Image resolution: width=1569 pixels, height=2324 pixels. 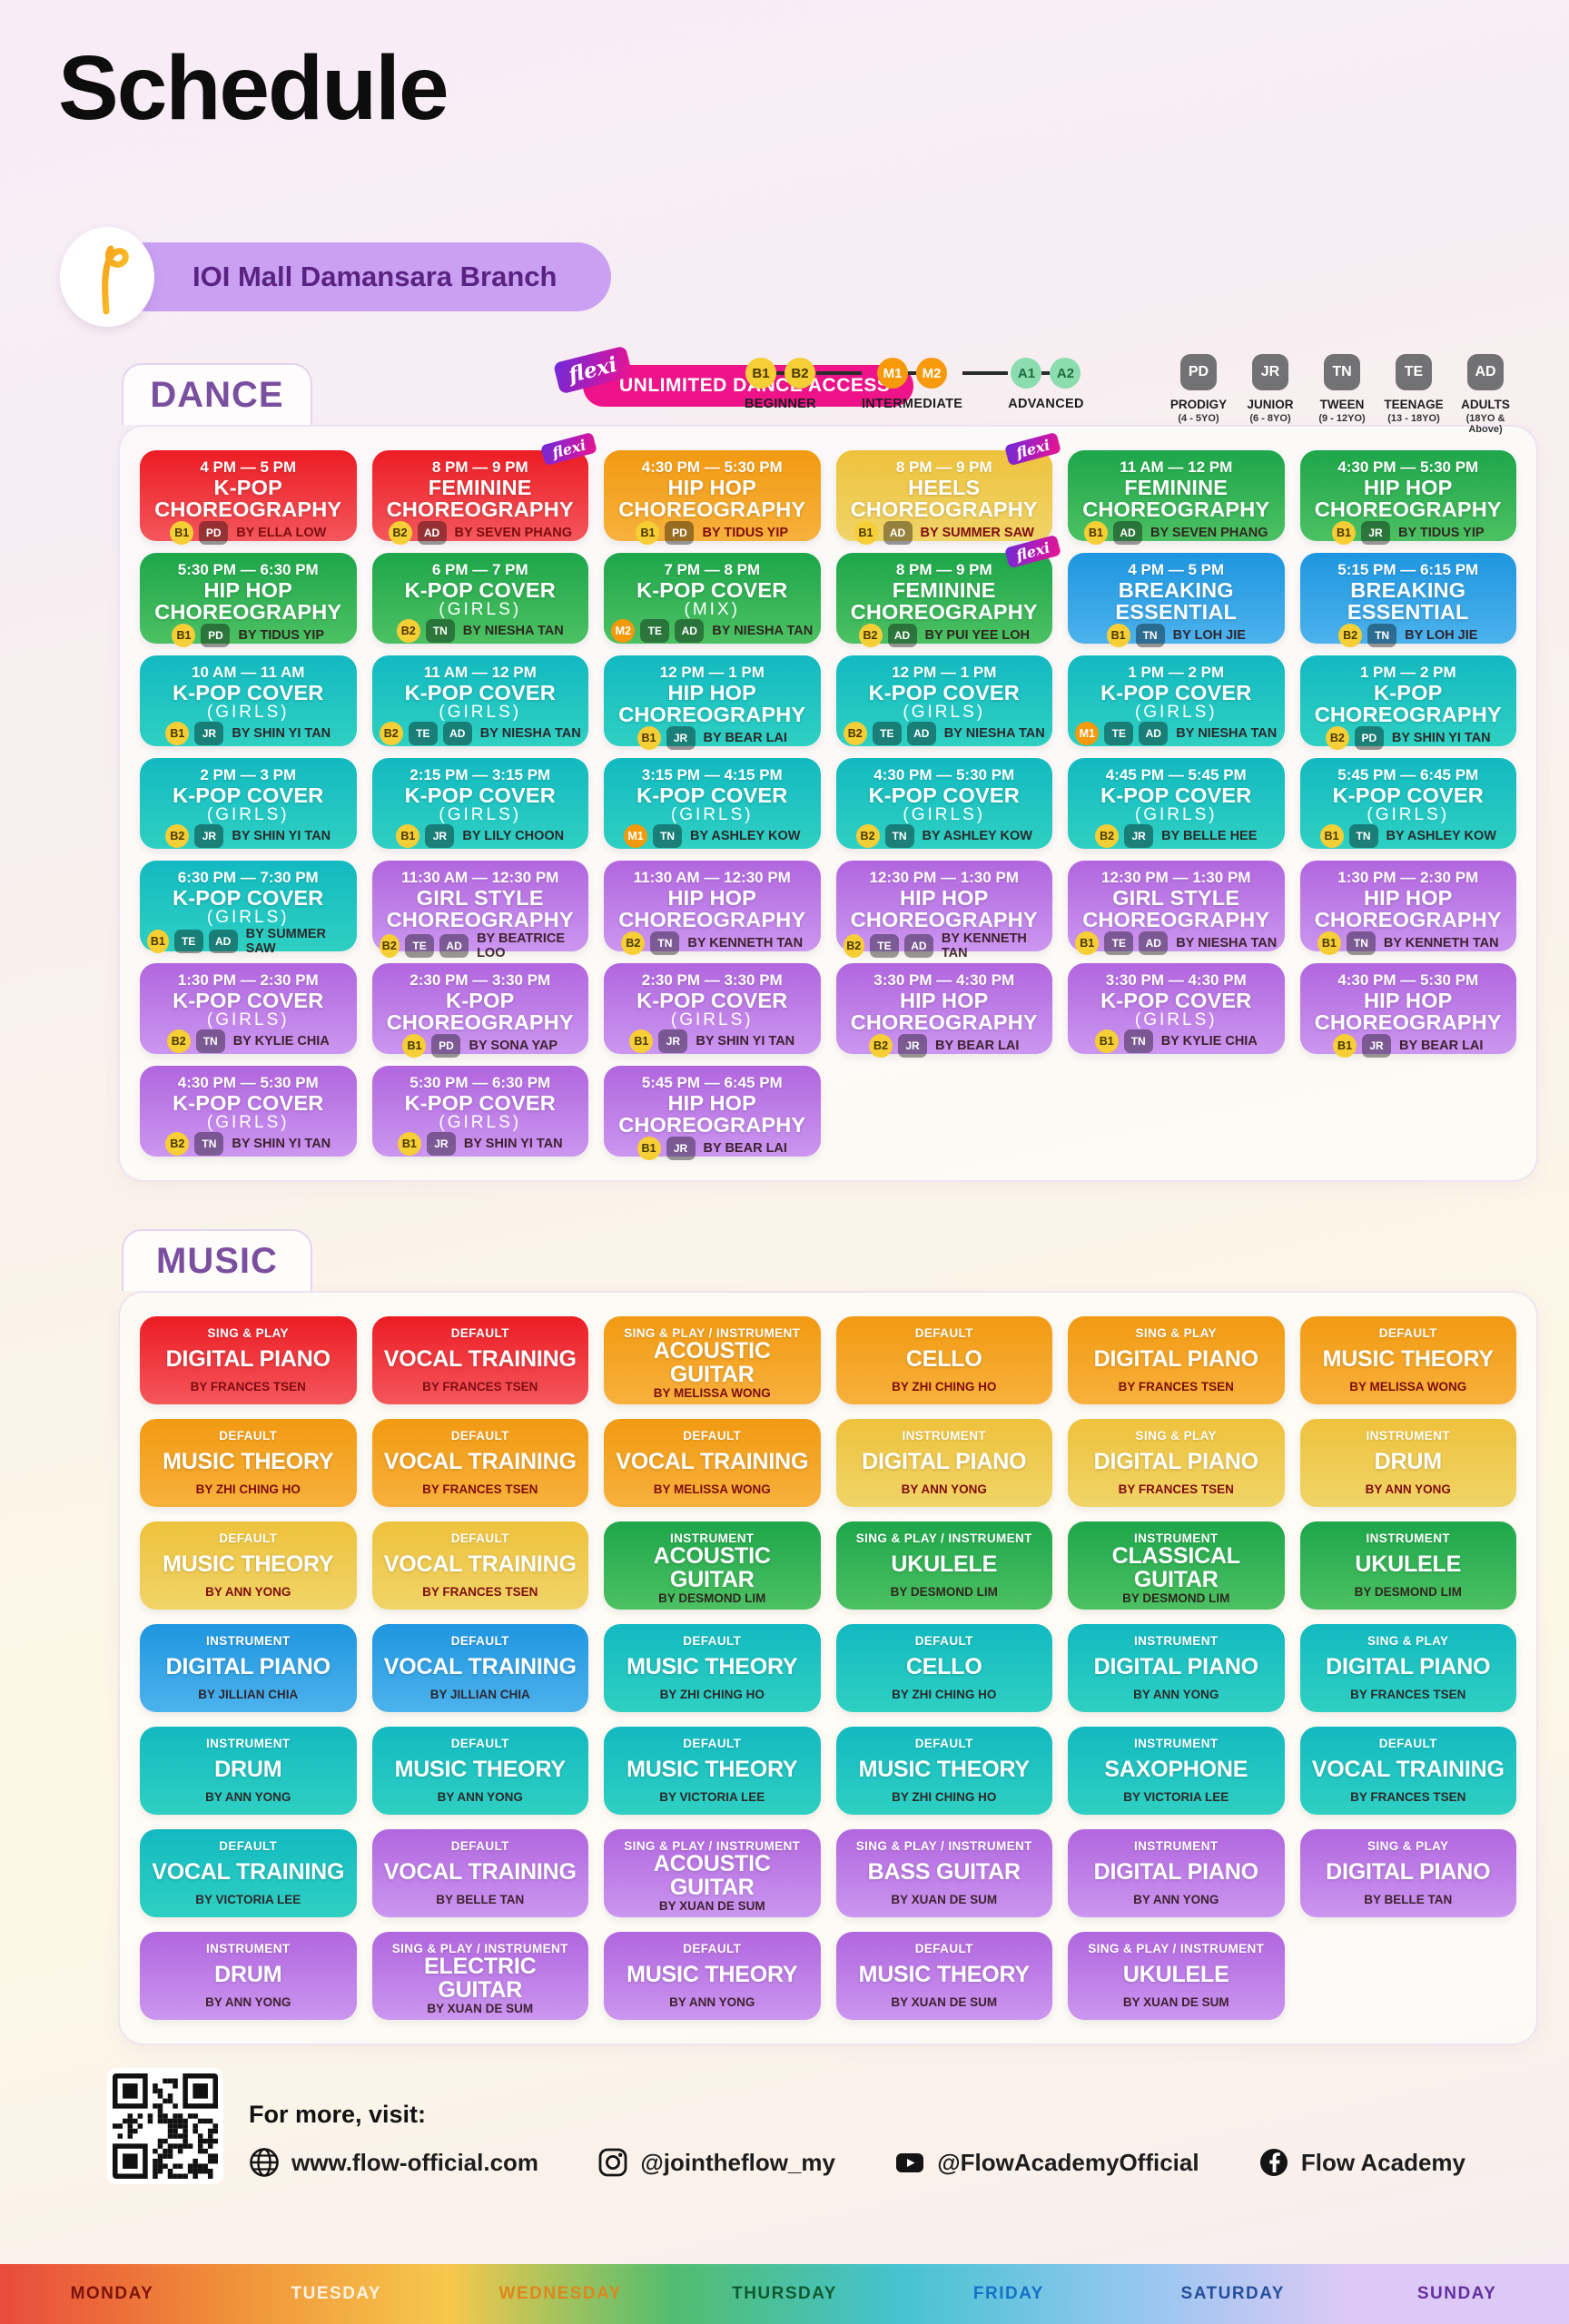 What do you see at coordinates (281, 635) in the screenshot?
I see `class-teacher: BY TIDUS YIP` at bounding box center [281, 635].